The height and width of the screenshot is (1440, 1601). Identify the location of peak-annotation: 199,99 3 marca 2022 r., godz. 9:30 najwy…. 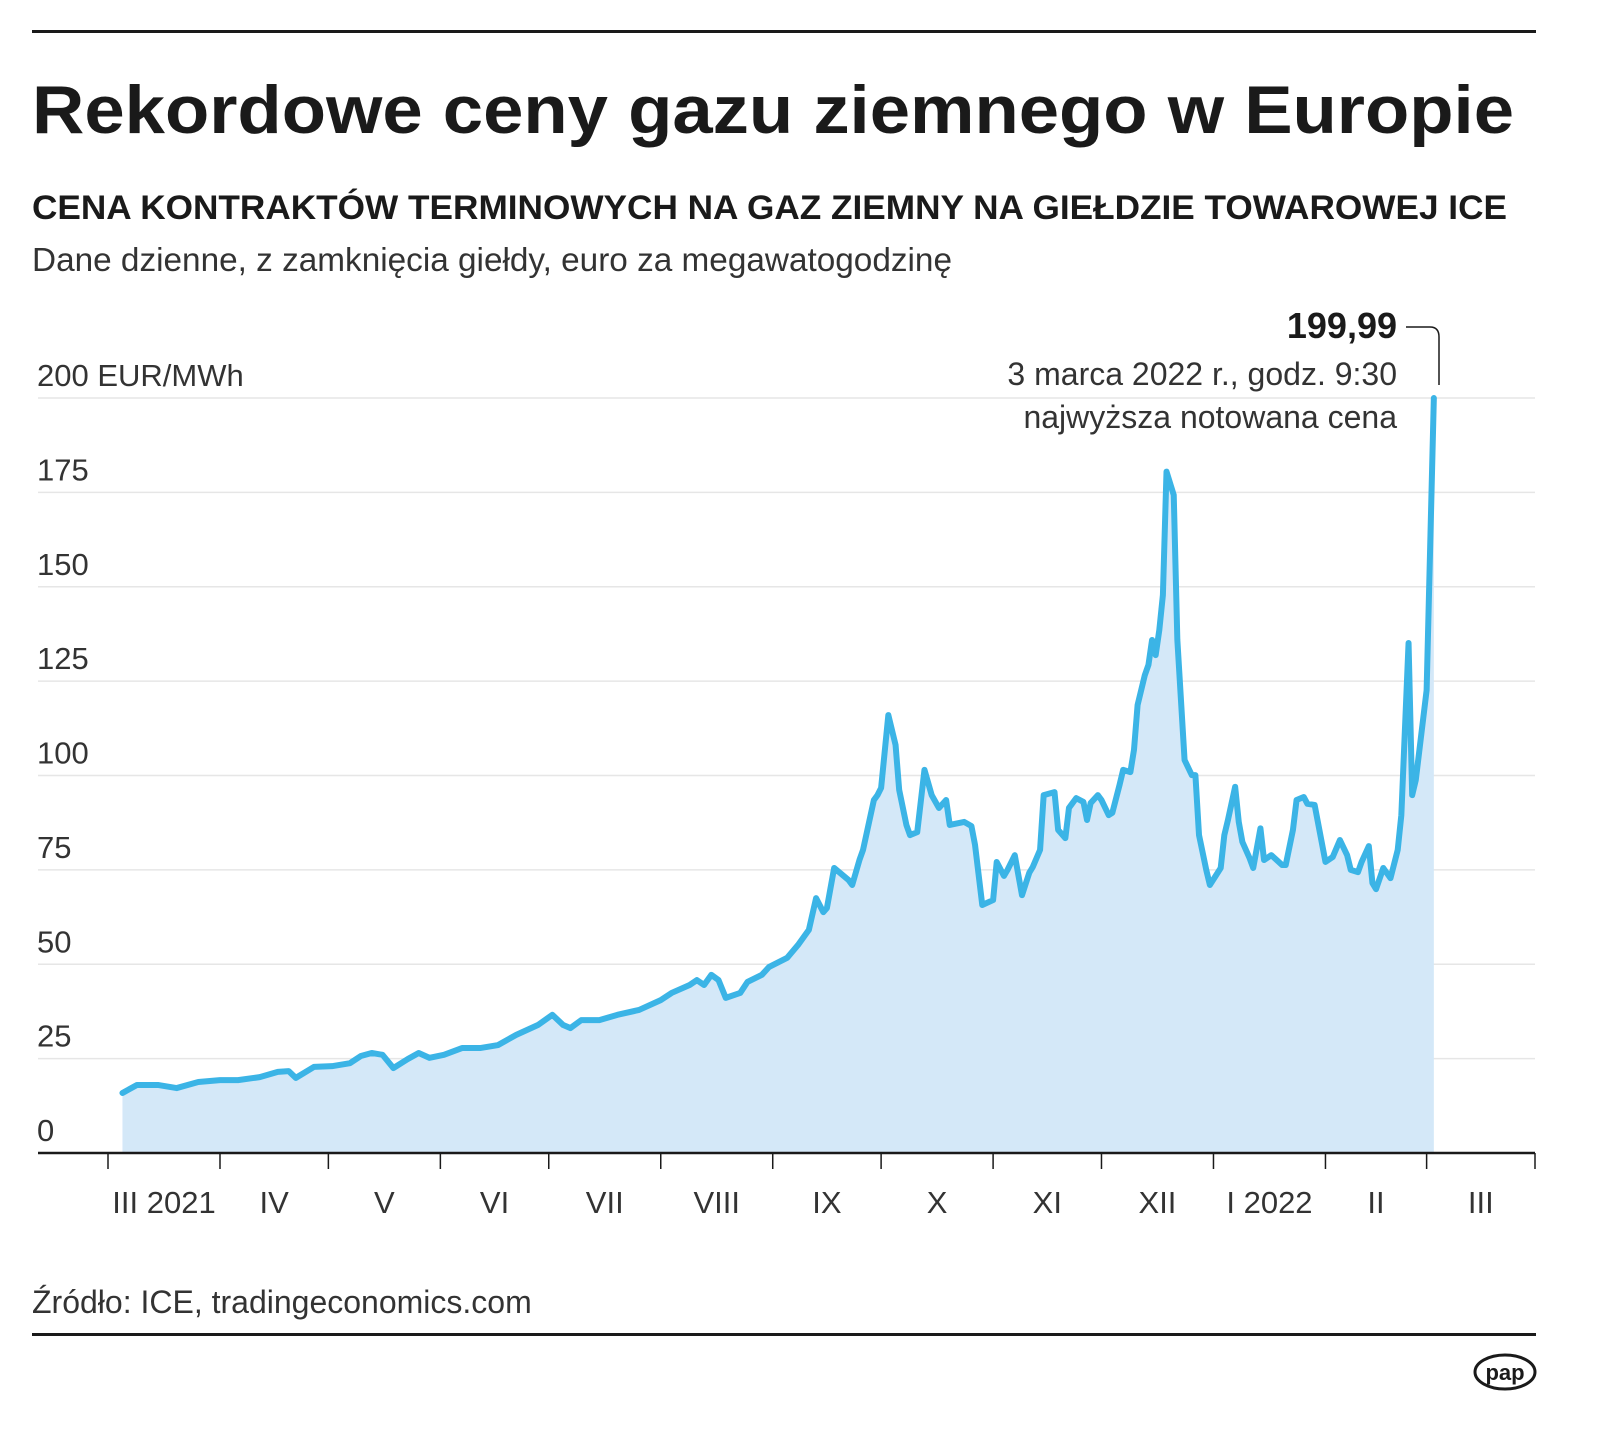
(1223, 370).